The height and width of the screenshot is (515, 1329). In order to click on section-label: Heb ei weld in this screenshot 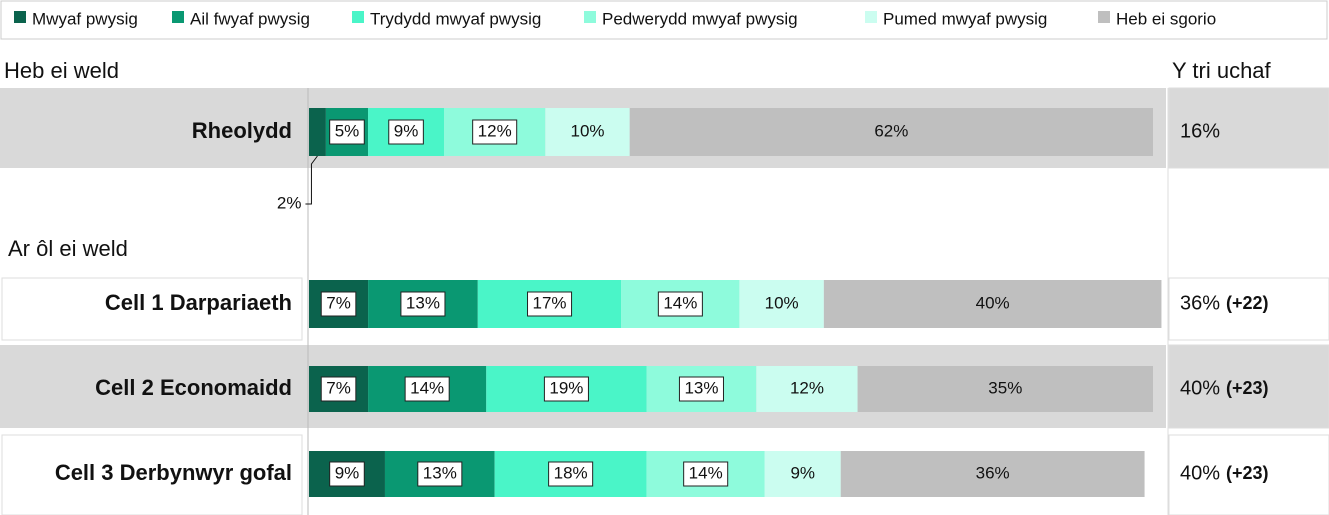, I will do `click(61, 70)`.